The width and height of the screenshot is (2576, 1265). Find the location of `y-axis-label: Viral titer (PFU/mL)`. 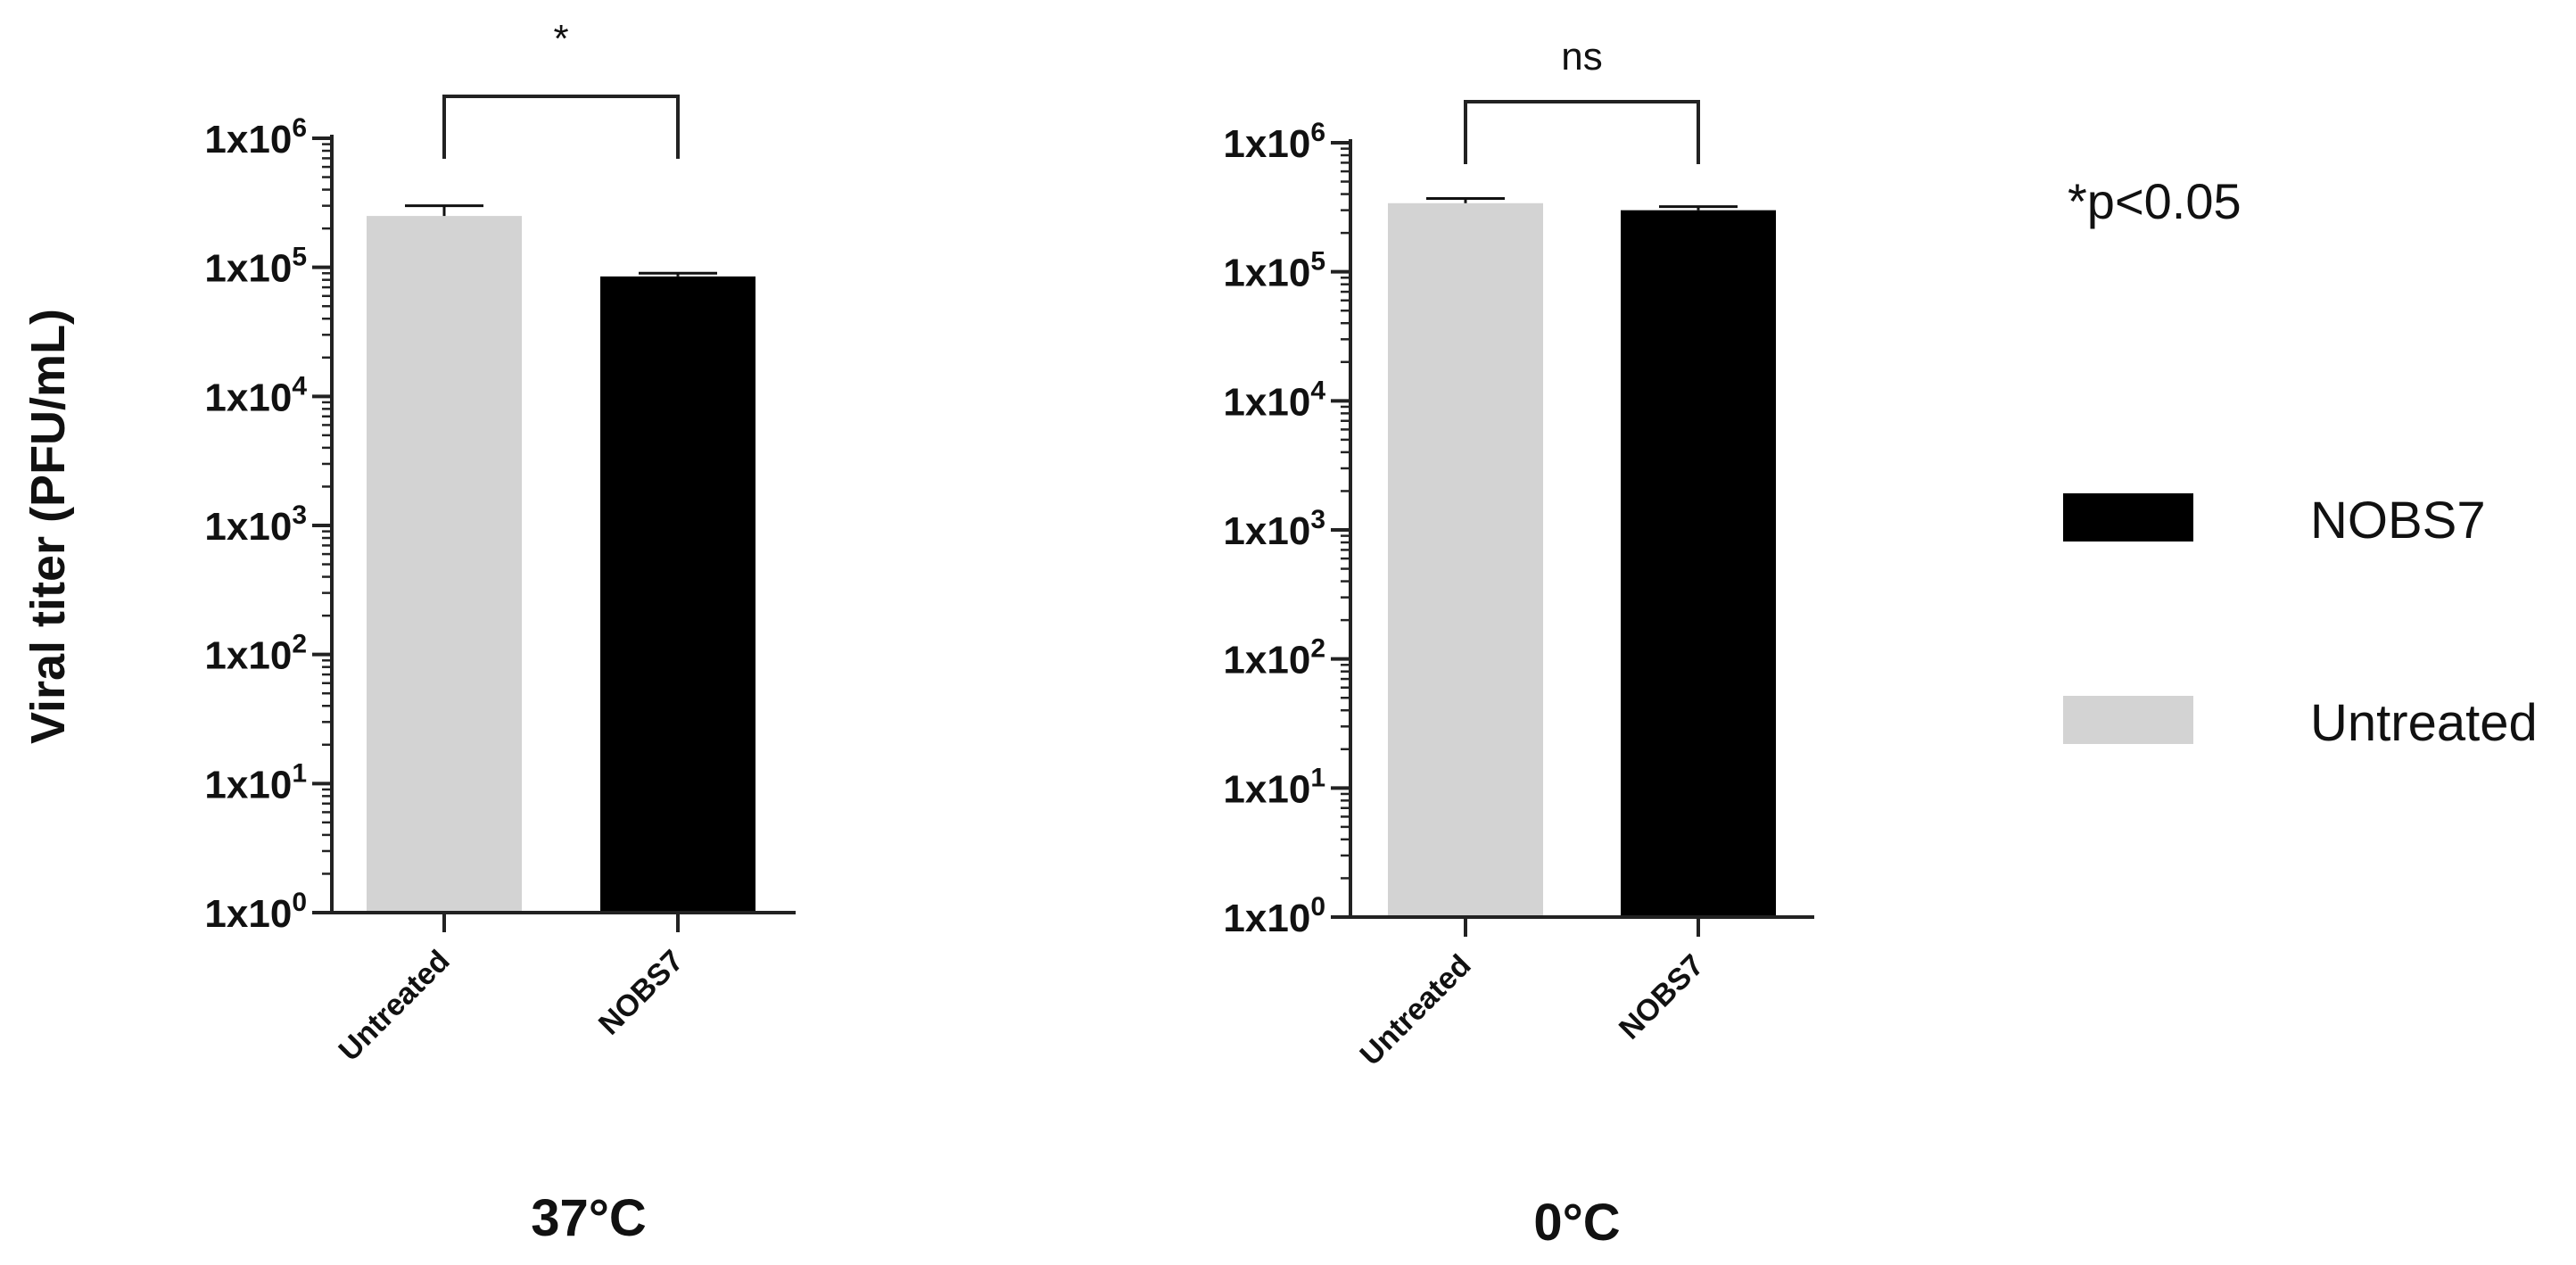

y-axis-label: Viral titer (PFU/mL) is located at coordinates (48, 526).